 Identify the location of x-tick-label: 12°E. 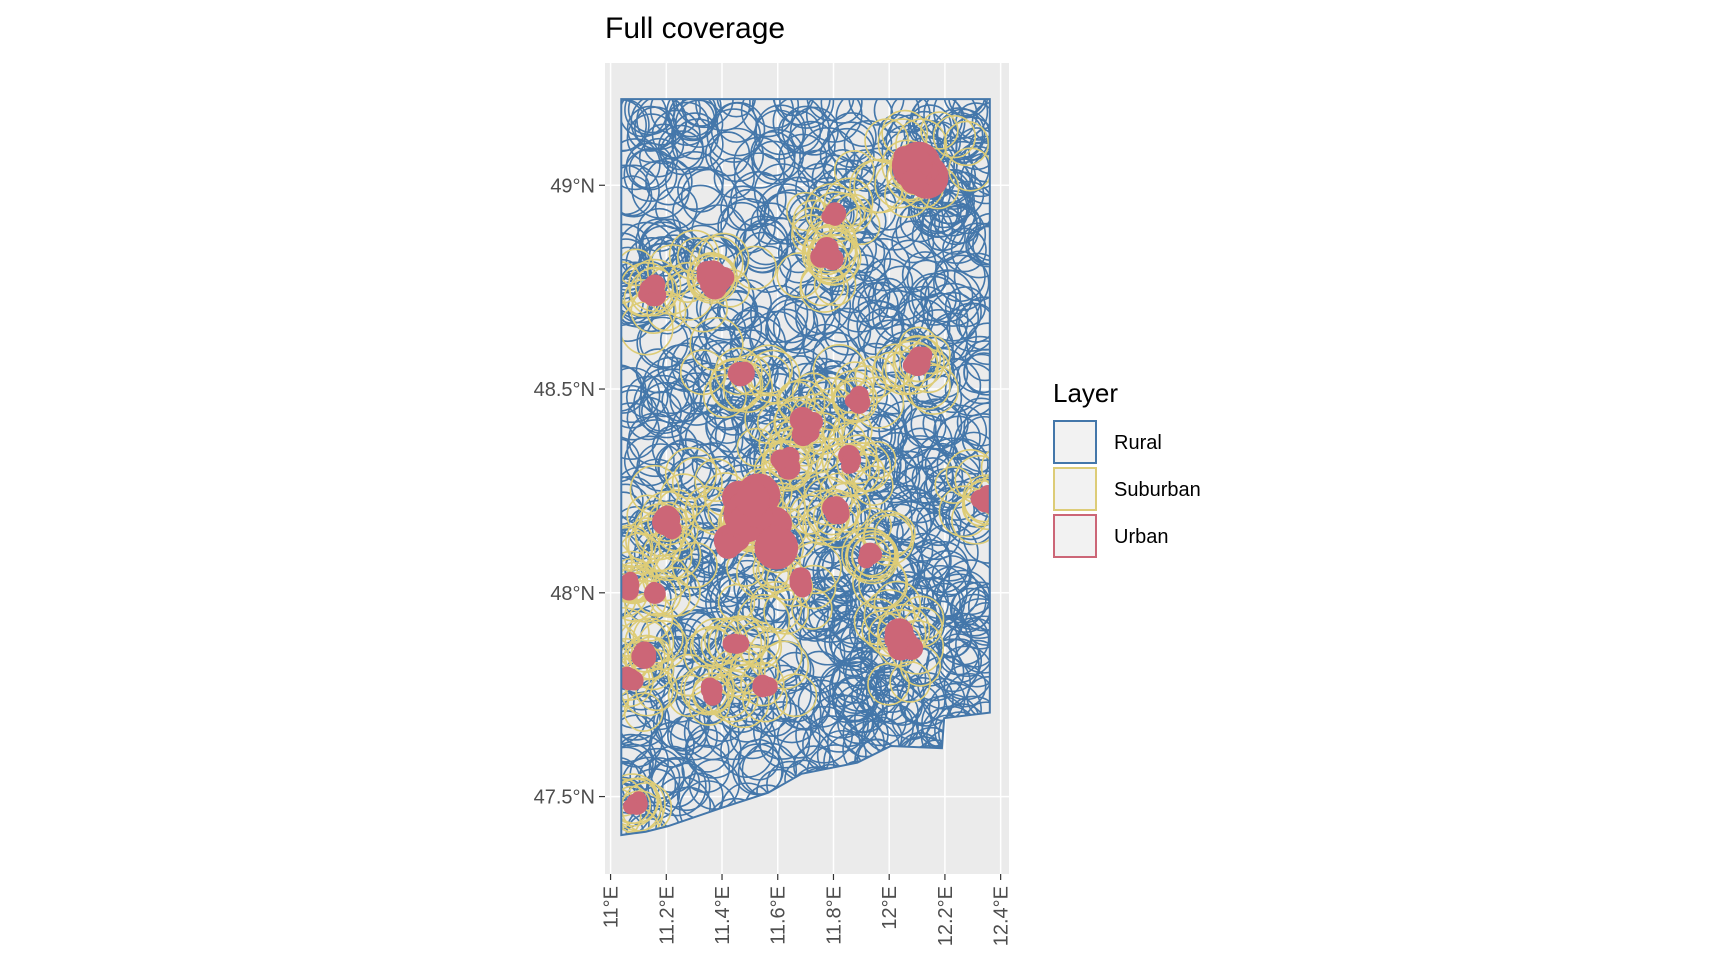
(890, 908).